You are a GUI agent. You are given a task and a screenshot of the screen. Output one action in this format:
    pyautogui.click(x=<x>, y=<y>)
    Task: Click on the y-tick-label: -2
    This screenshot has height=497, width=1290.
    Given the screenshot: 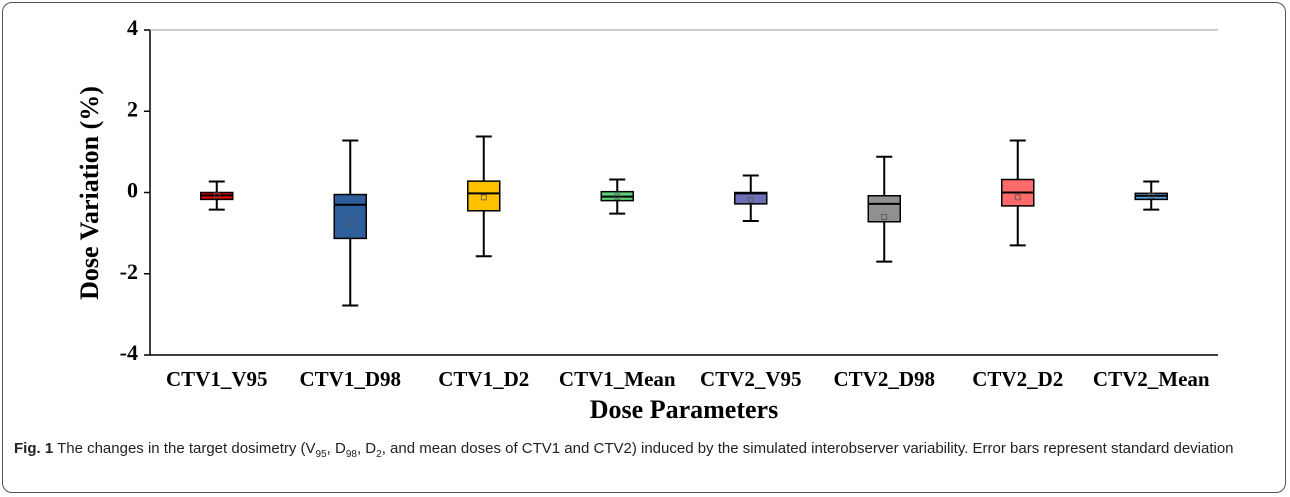 What is the action you would take?
    pyautogui.click(x=129, y=271)
    